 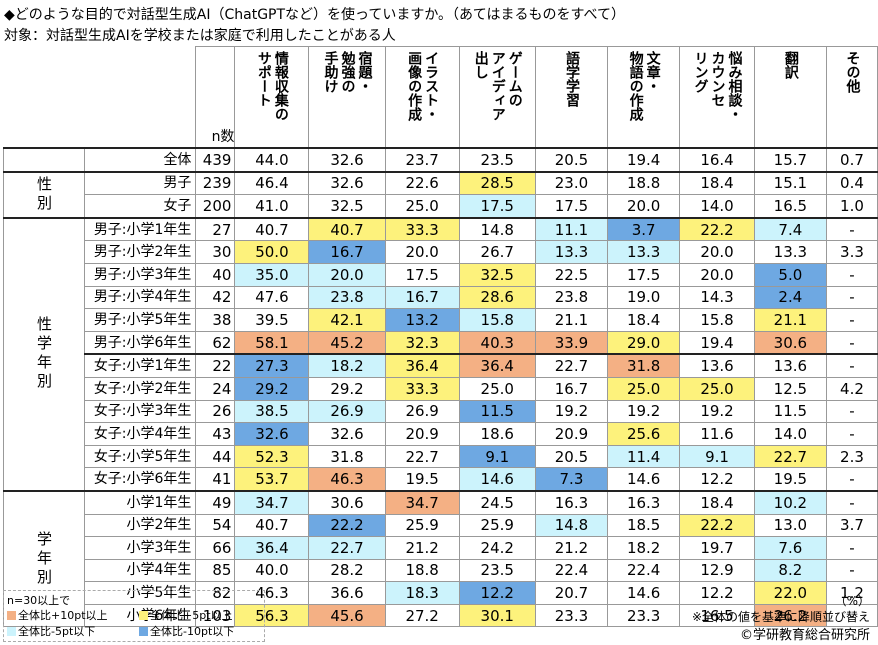 What do you see at coordinates (717, 365) in the screenshot?
I see `cell: 13.6` at bounding box center [717, 365].